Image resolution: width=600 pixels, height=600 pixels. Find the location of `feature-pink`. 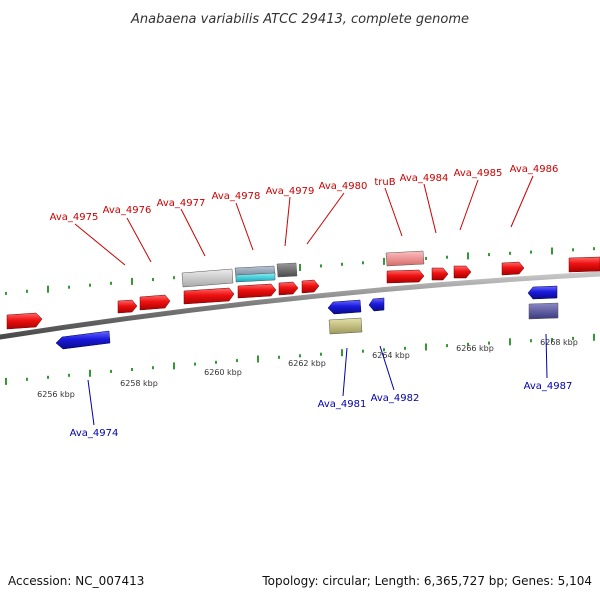

feature-pink is located at coordinates (405, 258).